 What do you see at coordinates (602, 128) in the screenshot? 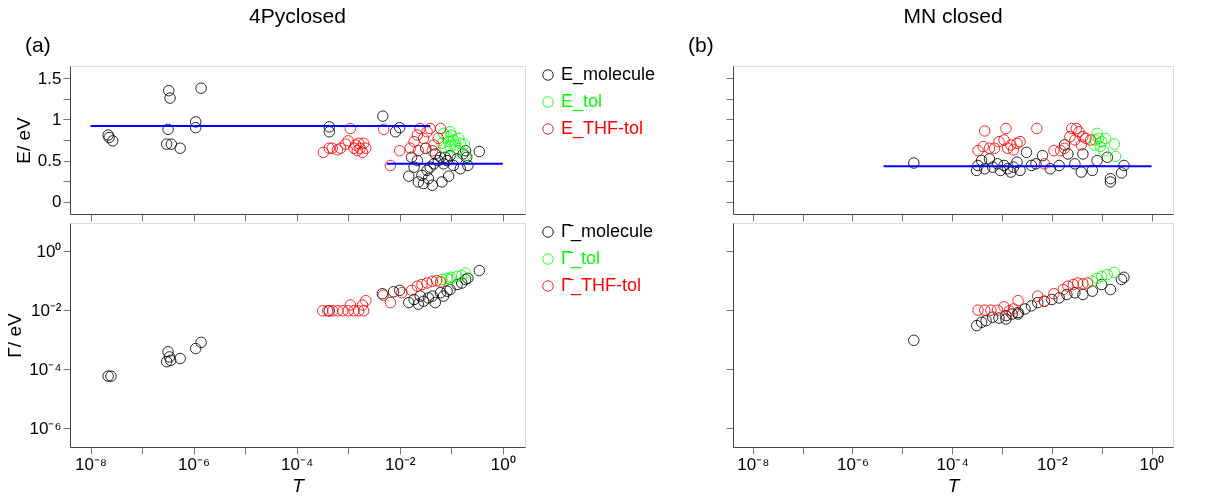
I see `legend-label: E_THF-tol` at bounding box center [602, 128].